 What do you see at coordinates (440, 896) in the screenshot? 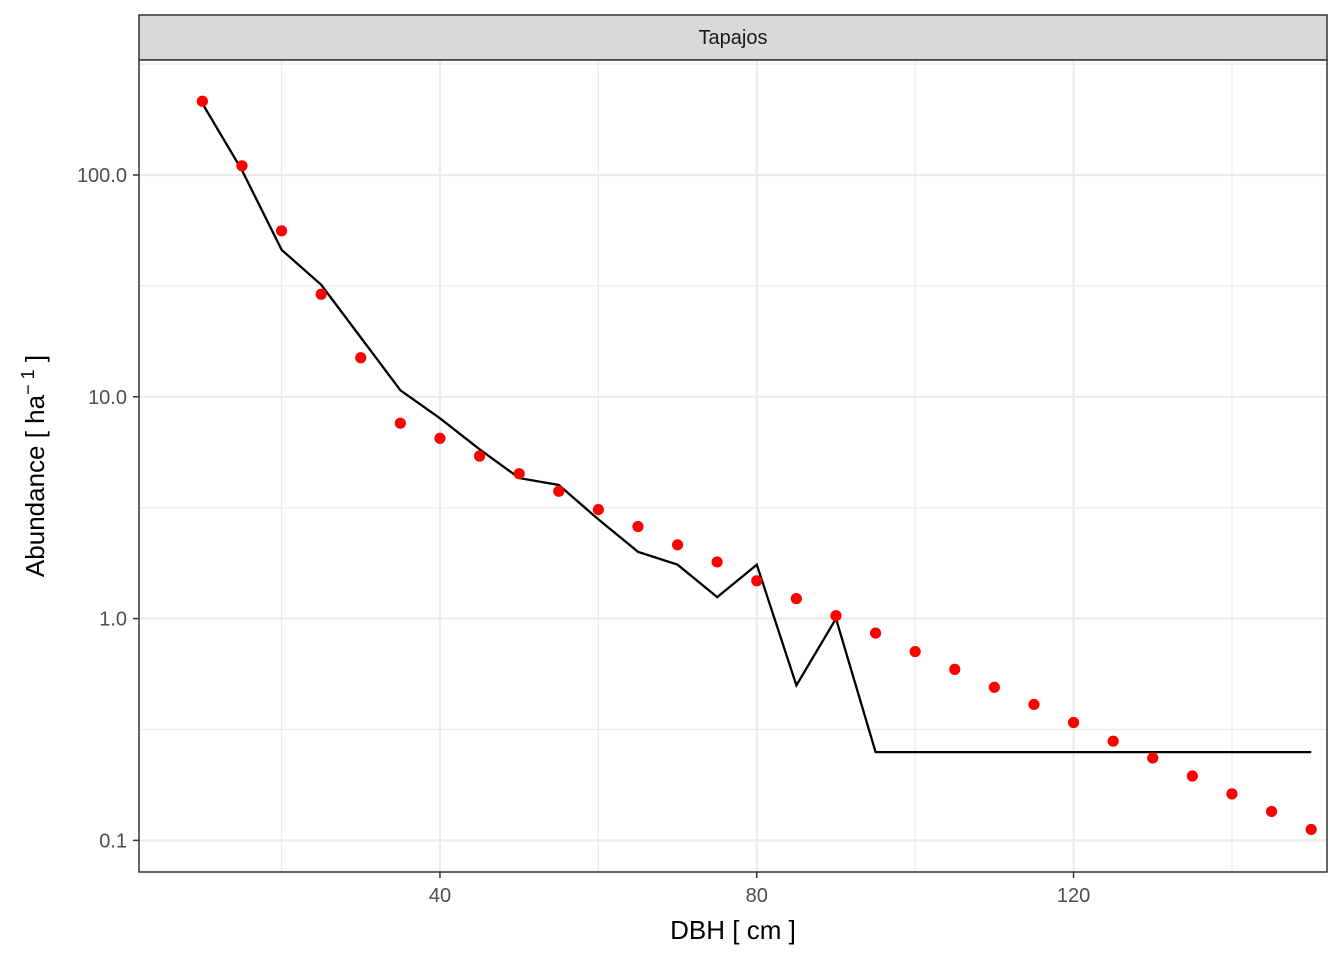
I see `x-tick-label: 40` at bounding box center [440, 896].